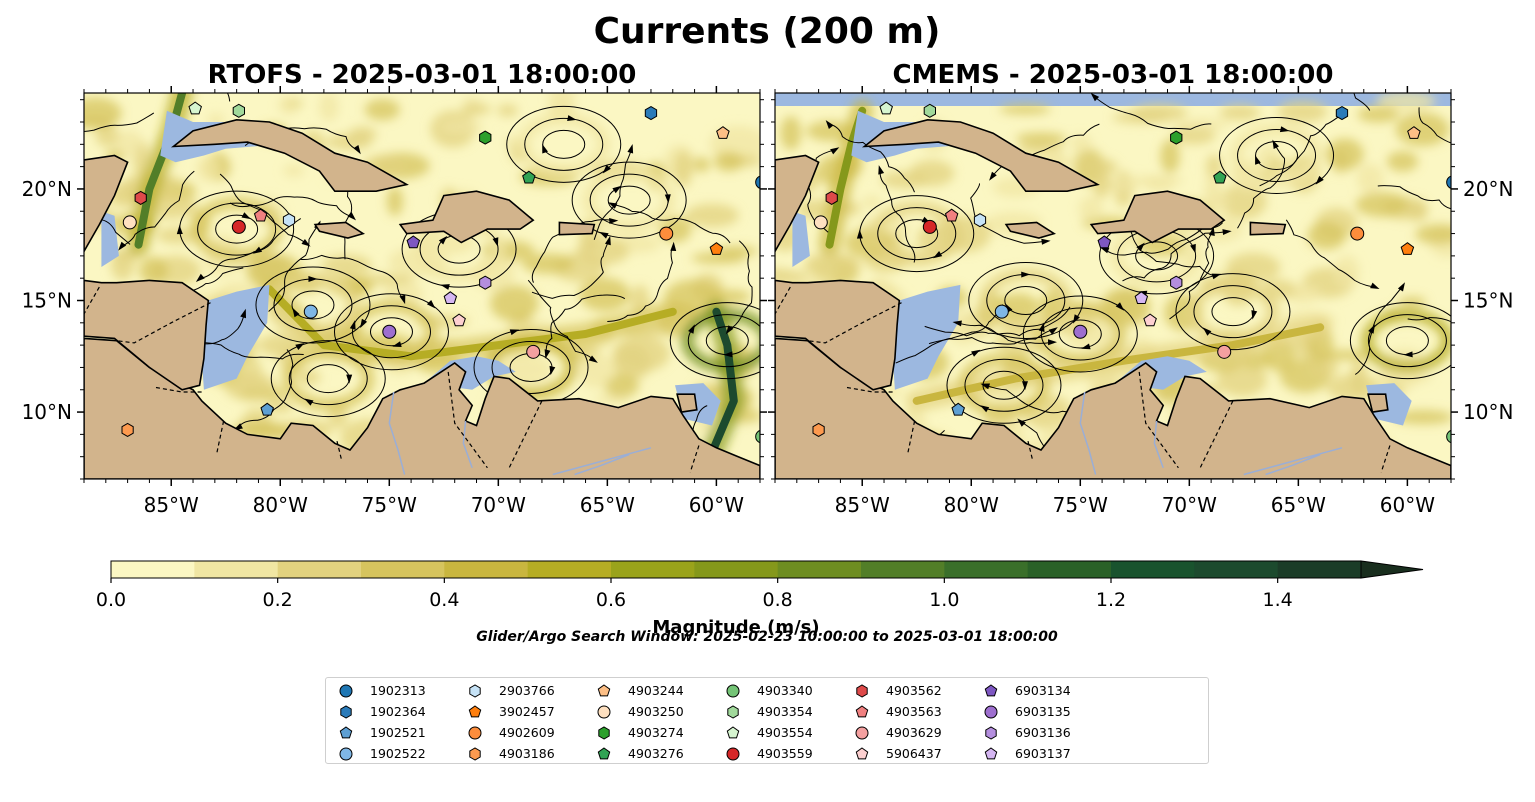  What do you see at coordinates (47, 189) in the screenshot?
I see `y-tick-label: 20°N` at bounding box center [47, 189].